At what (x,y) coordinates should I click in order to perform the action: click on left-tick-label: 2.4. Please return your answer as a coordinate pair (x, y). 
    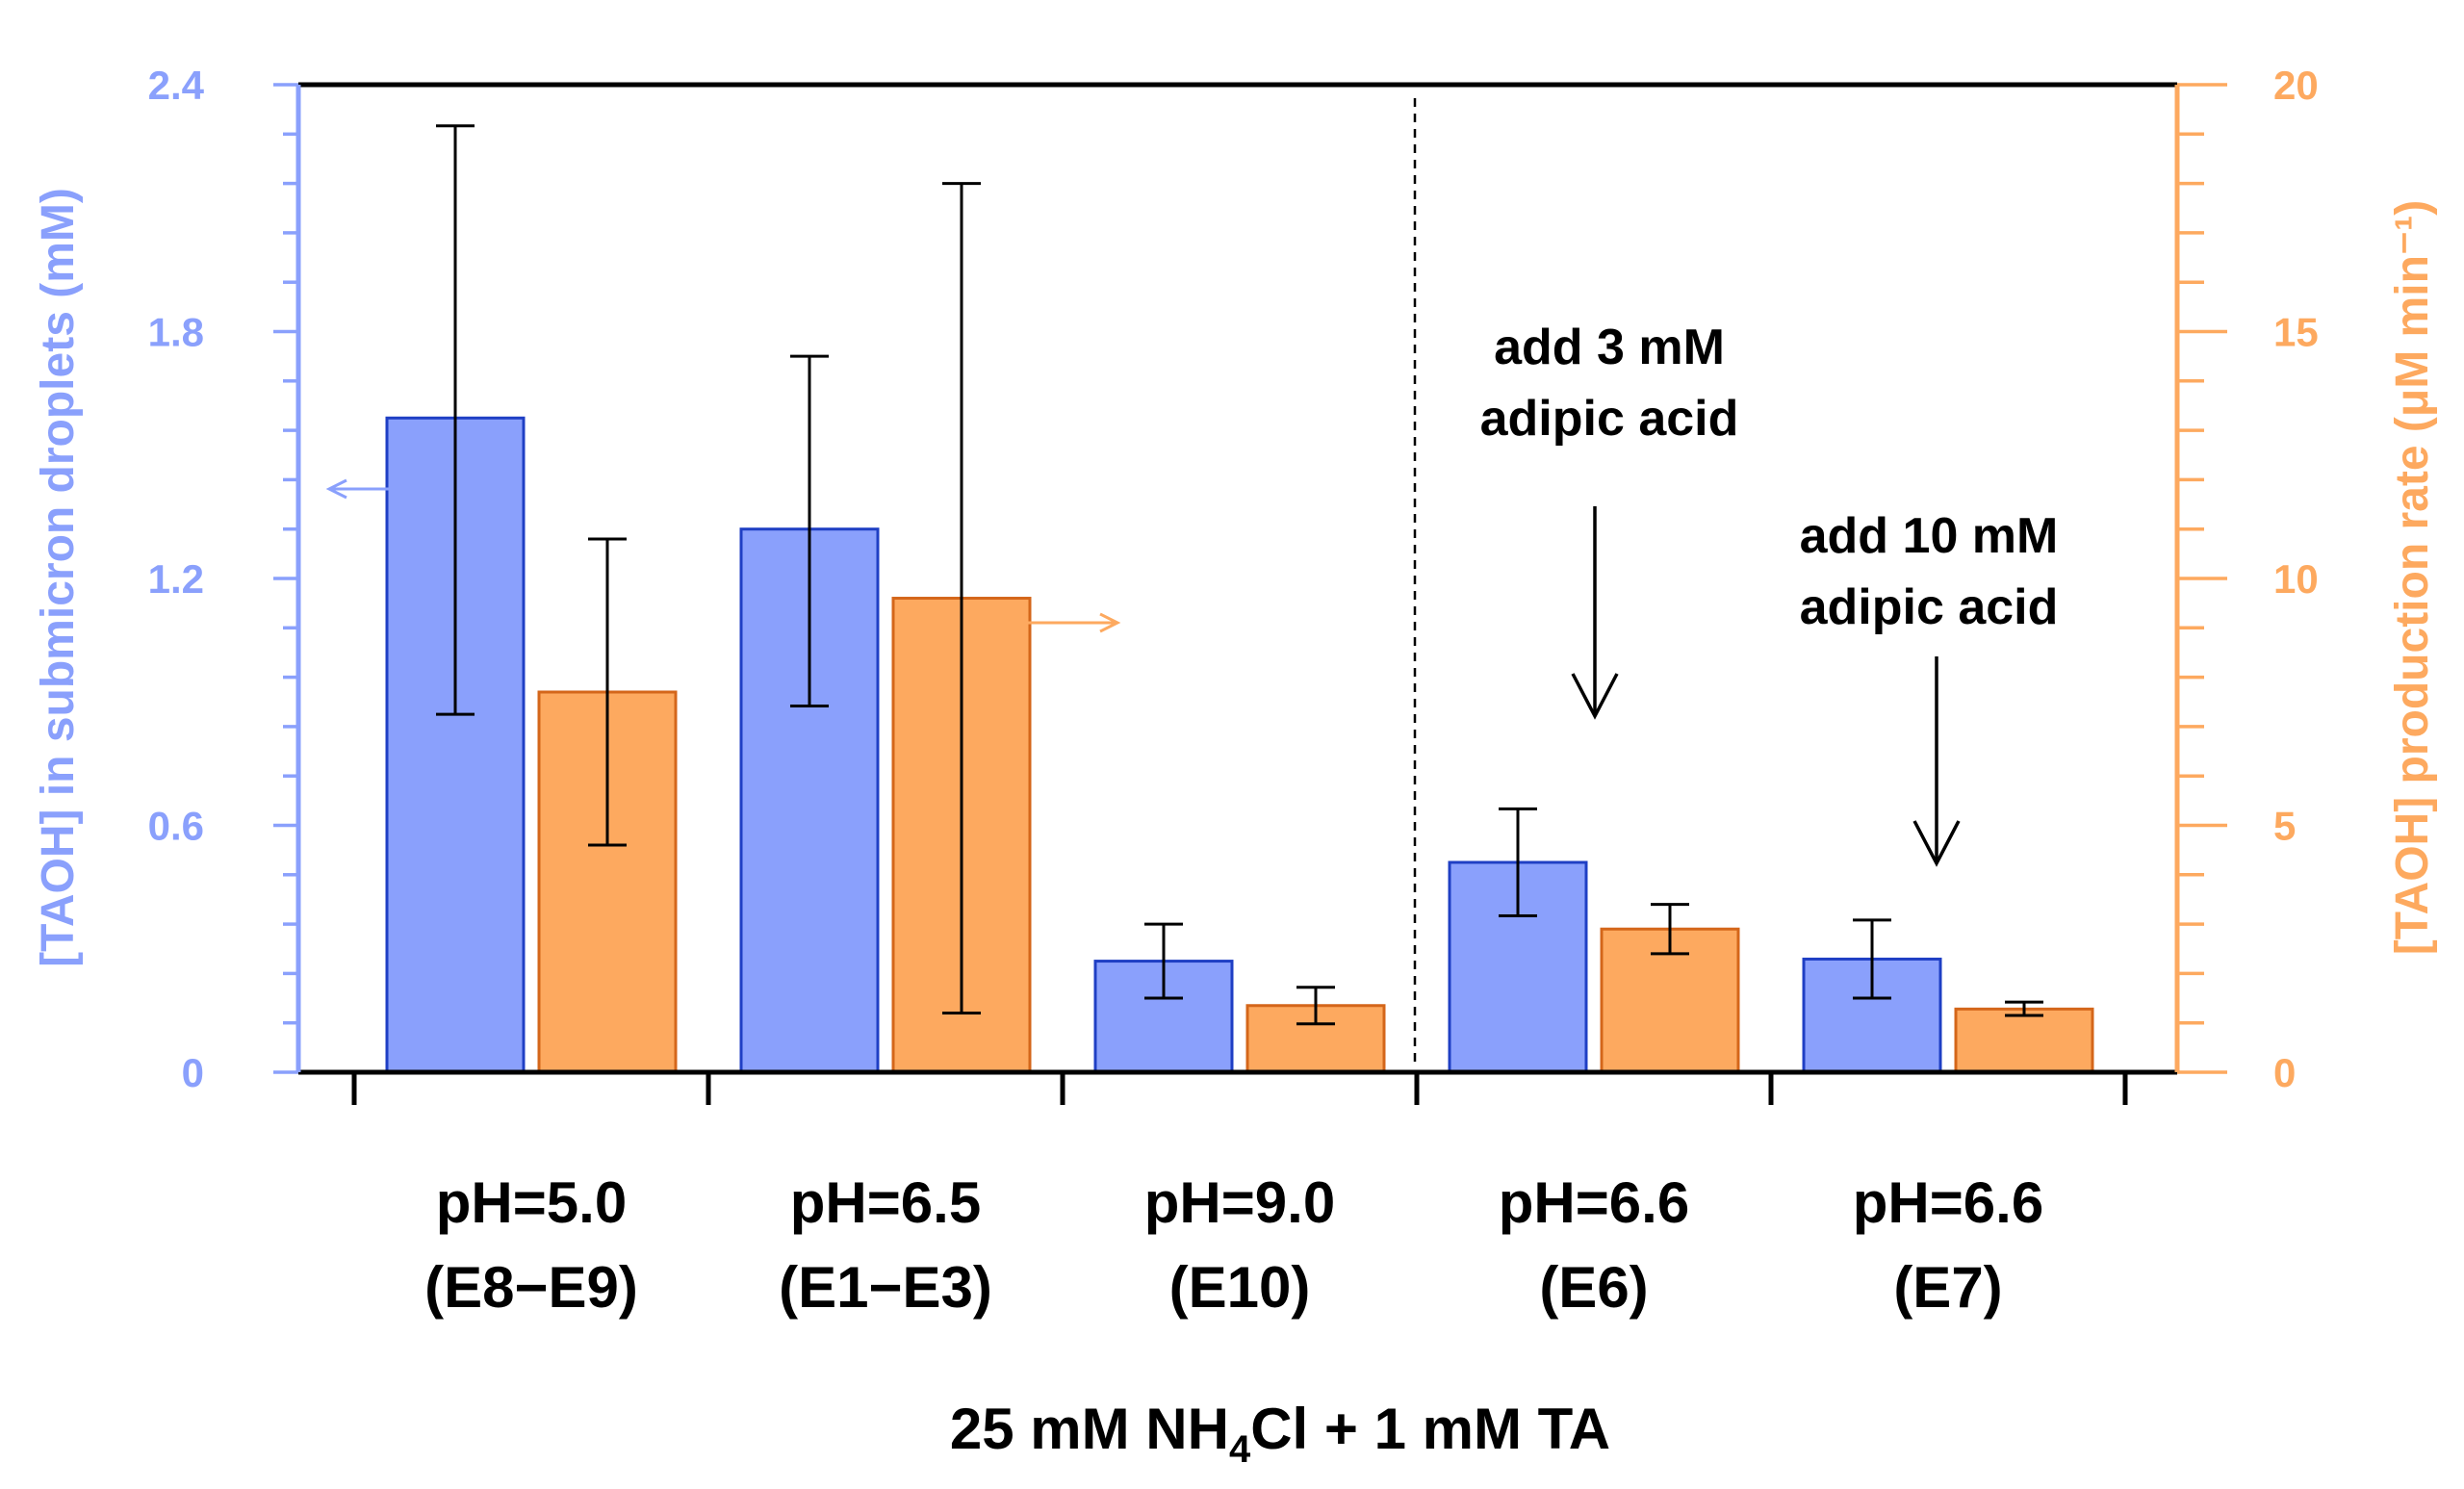
    Looking at the image, I should click on (176, 85).